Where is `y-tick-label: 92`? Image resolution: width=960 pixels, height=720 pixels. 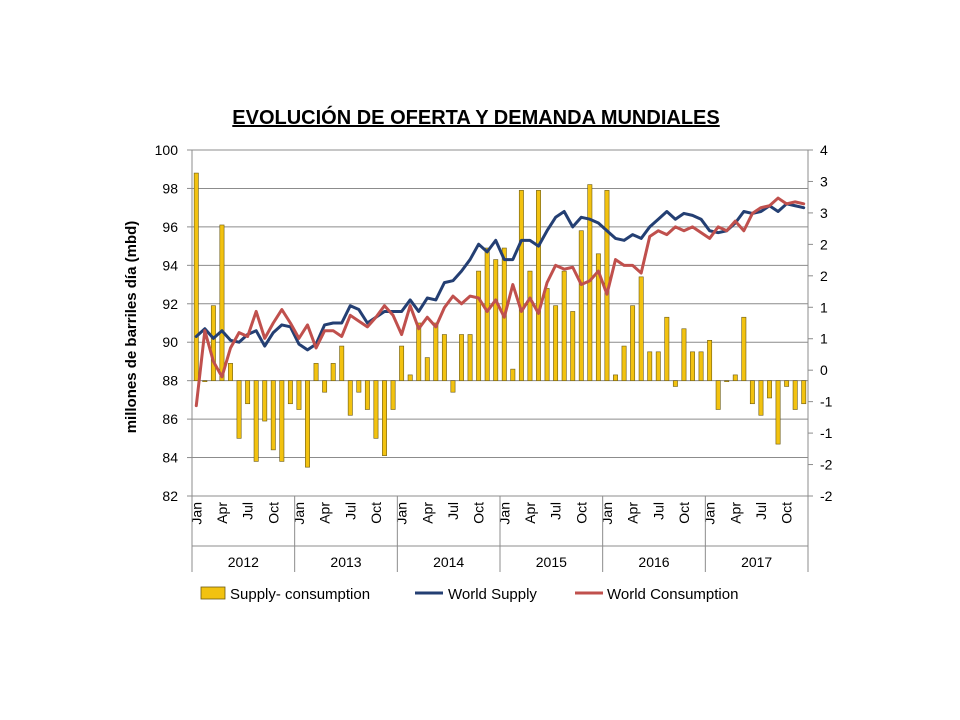 y-tick-label: 92 is located at coordinates (170, 304).